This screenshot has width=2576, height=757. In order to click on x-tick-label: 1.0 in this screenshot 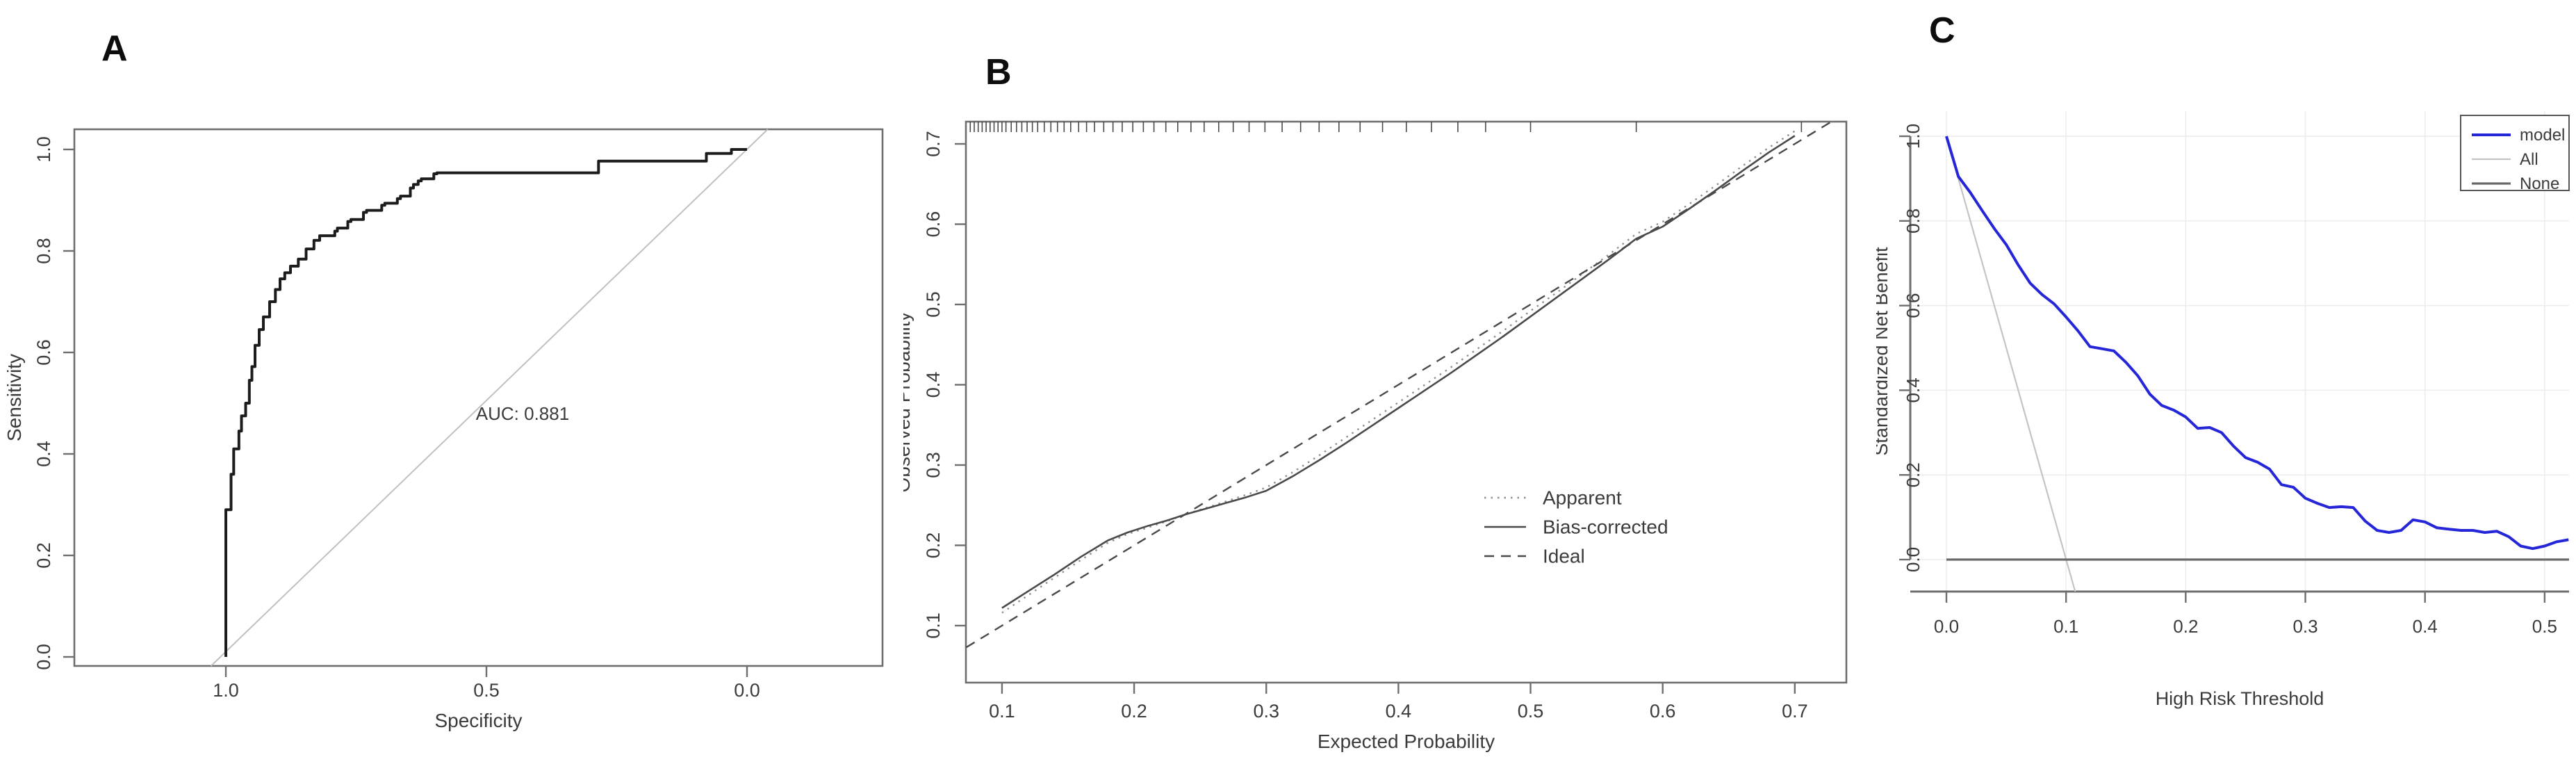, I will do `click(226, 690)`.